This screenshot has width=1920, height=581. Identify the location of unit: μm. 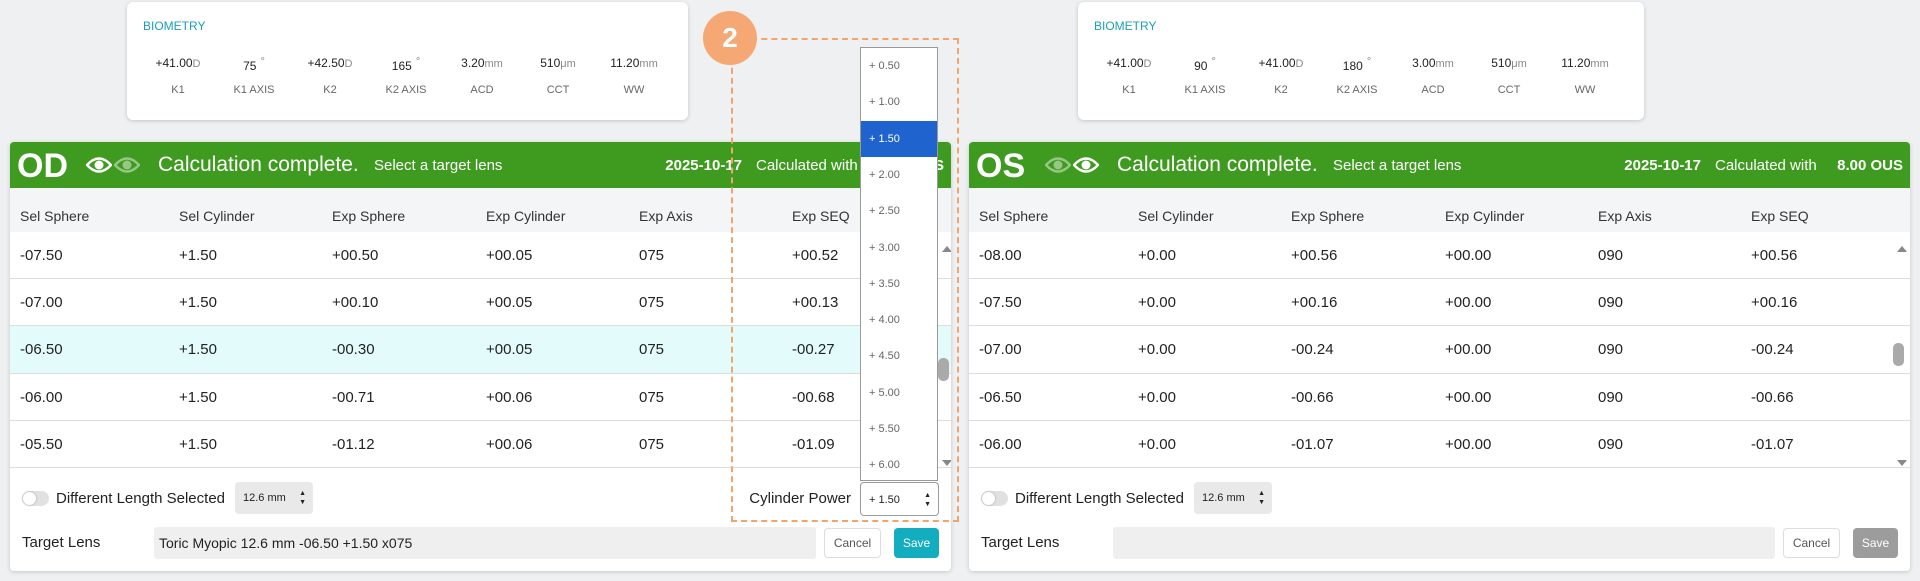
(568, 64).